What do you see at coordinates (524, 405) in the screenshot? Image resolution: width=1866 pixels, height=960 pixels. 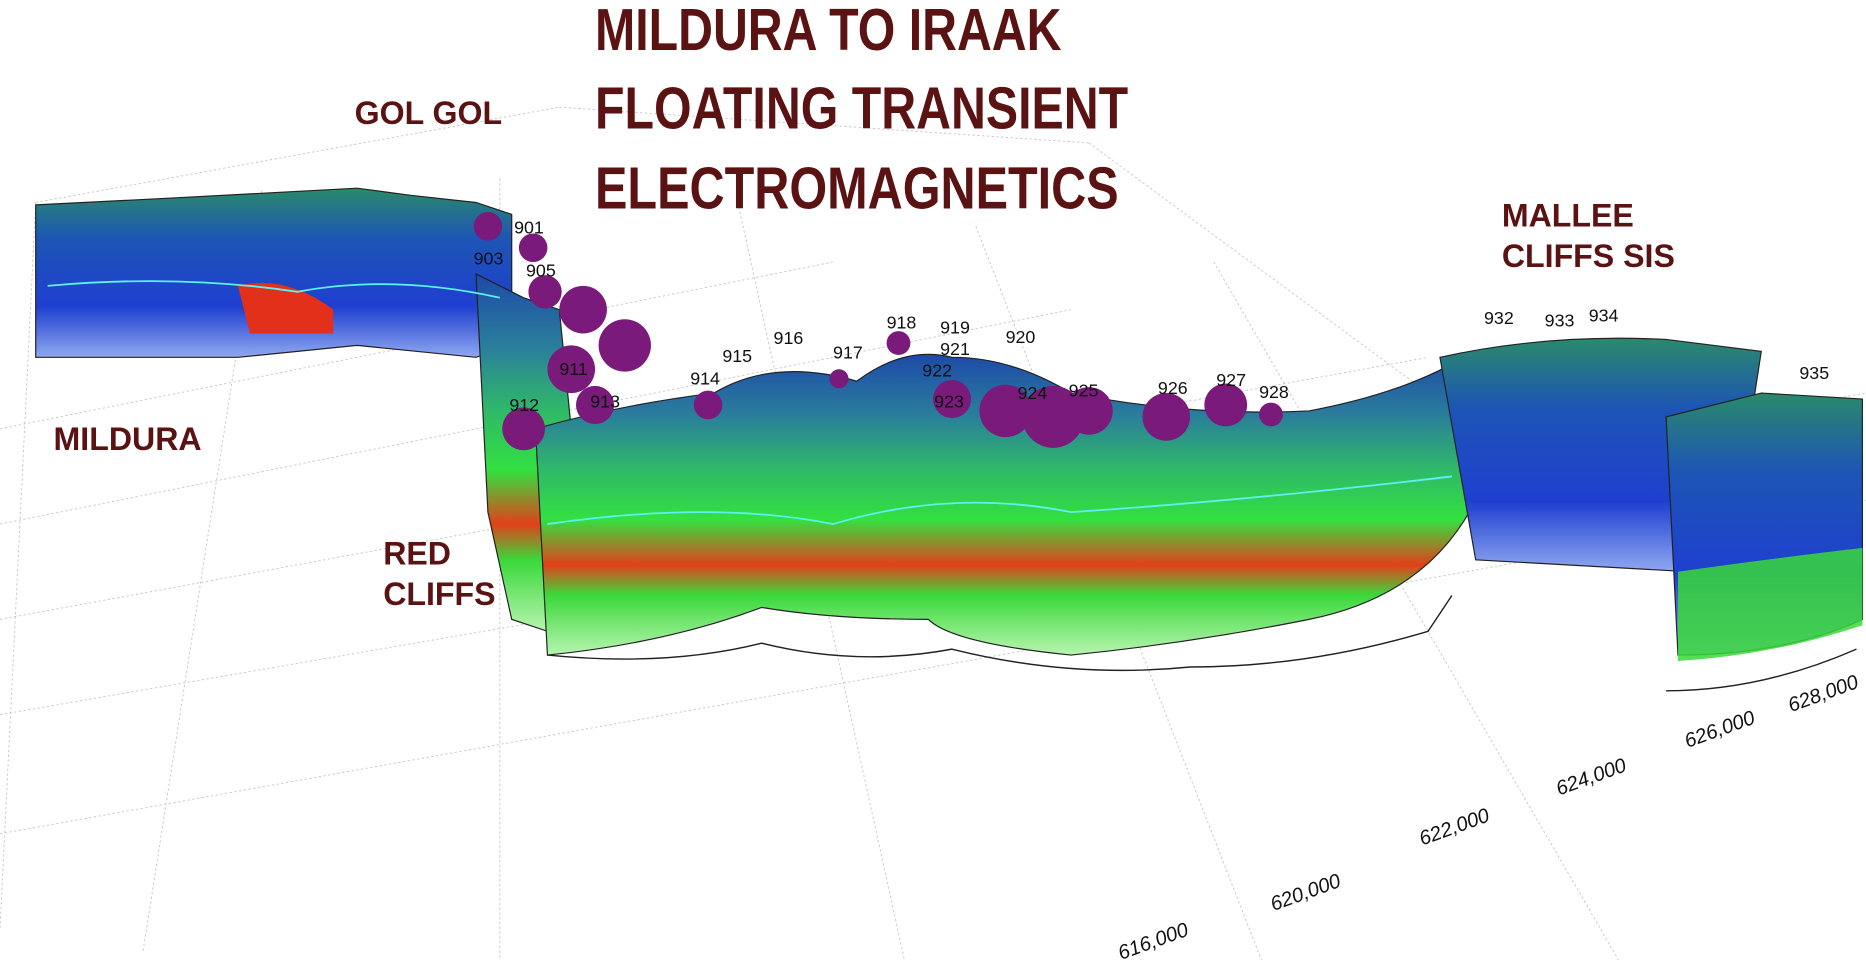 I see `station-label: 912` at bounding box center [524, 405].